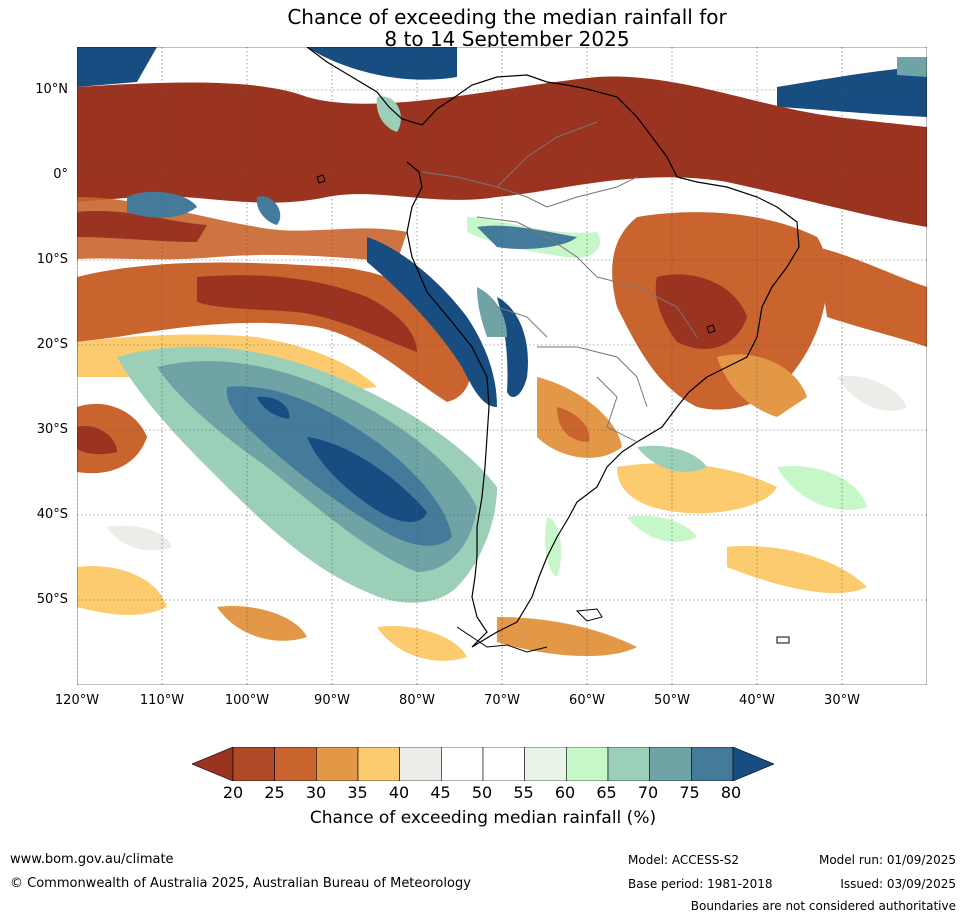 The image size is (965, 919). I want to click on lat-label-50s: 50°S, so click(52, 599).